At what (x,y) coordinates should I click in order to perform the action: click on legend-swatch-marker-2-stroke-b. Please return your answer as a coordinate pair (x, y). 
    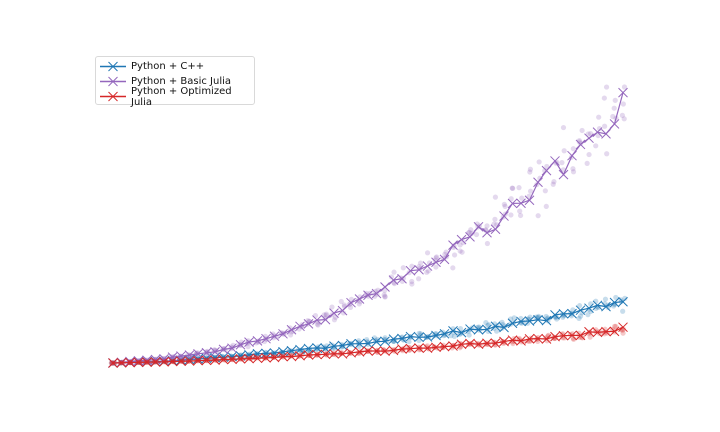
    Looking at the image, I should click on (113, 96).